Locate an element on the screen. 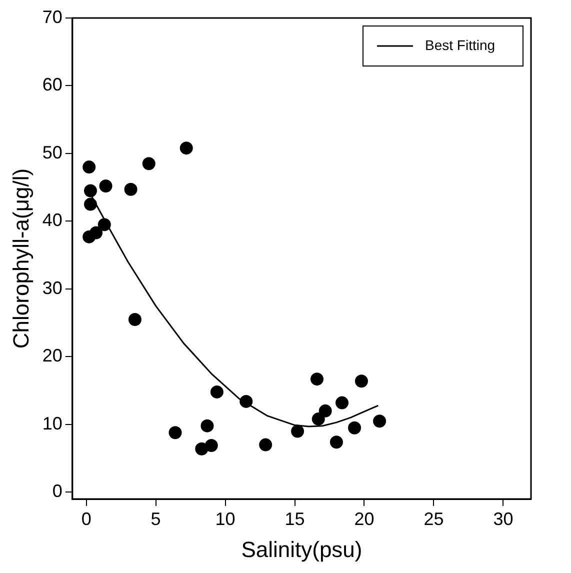 This screenshot has width=571, height=573. x-tick-label: 15 is located at coordinates (294, 518).